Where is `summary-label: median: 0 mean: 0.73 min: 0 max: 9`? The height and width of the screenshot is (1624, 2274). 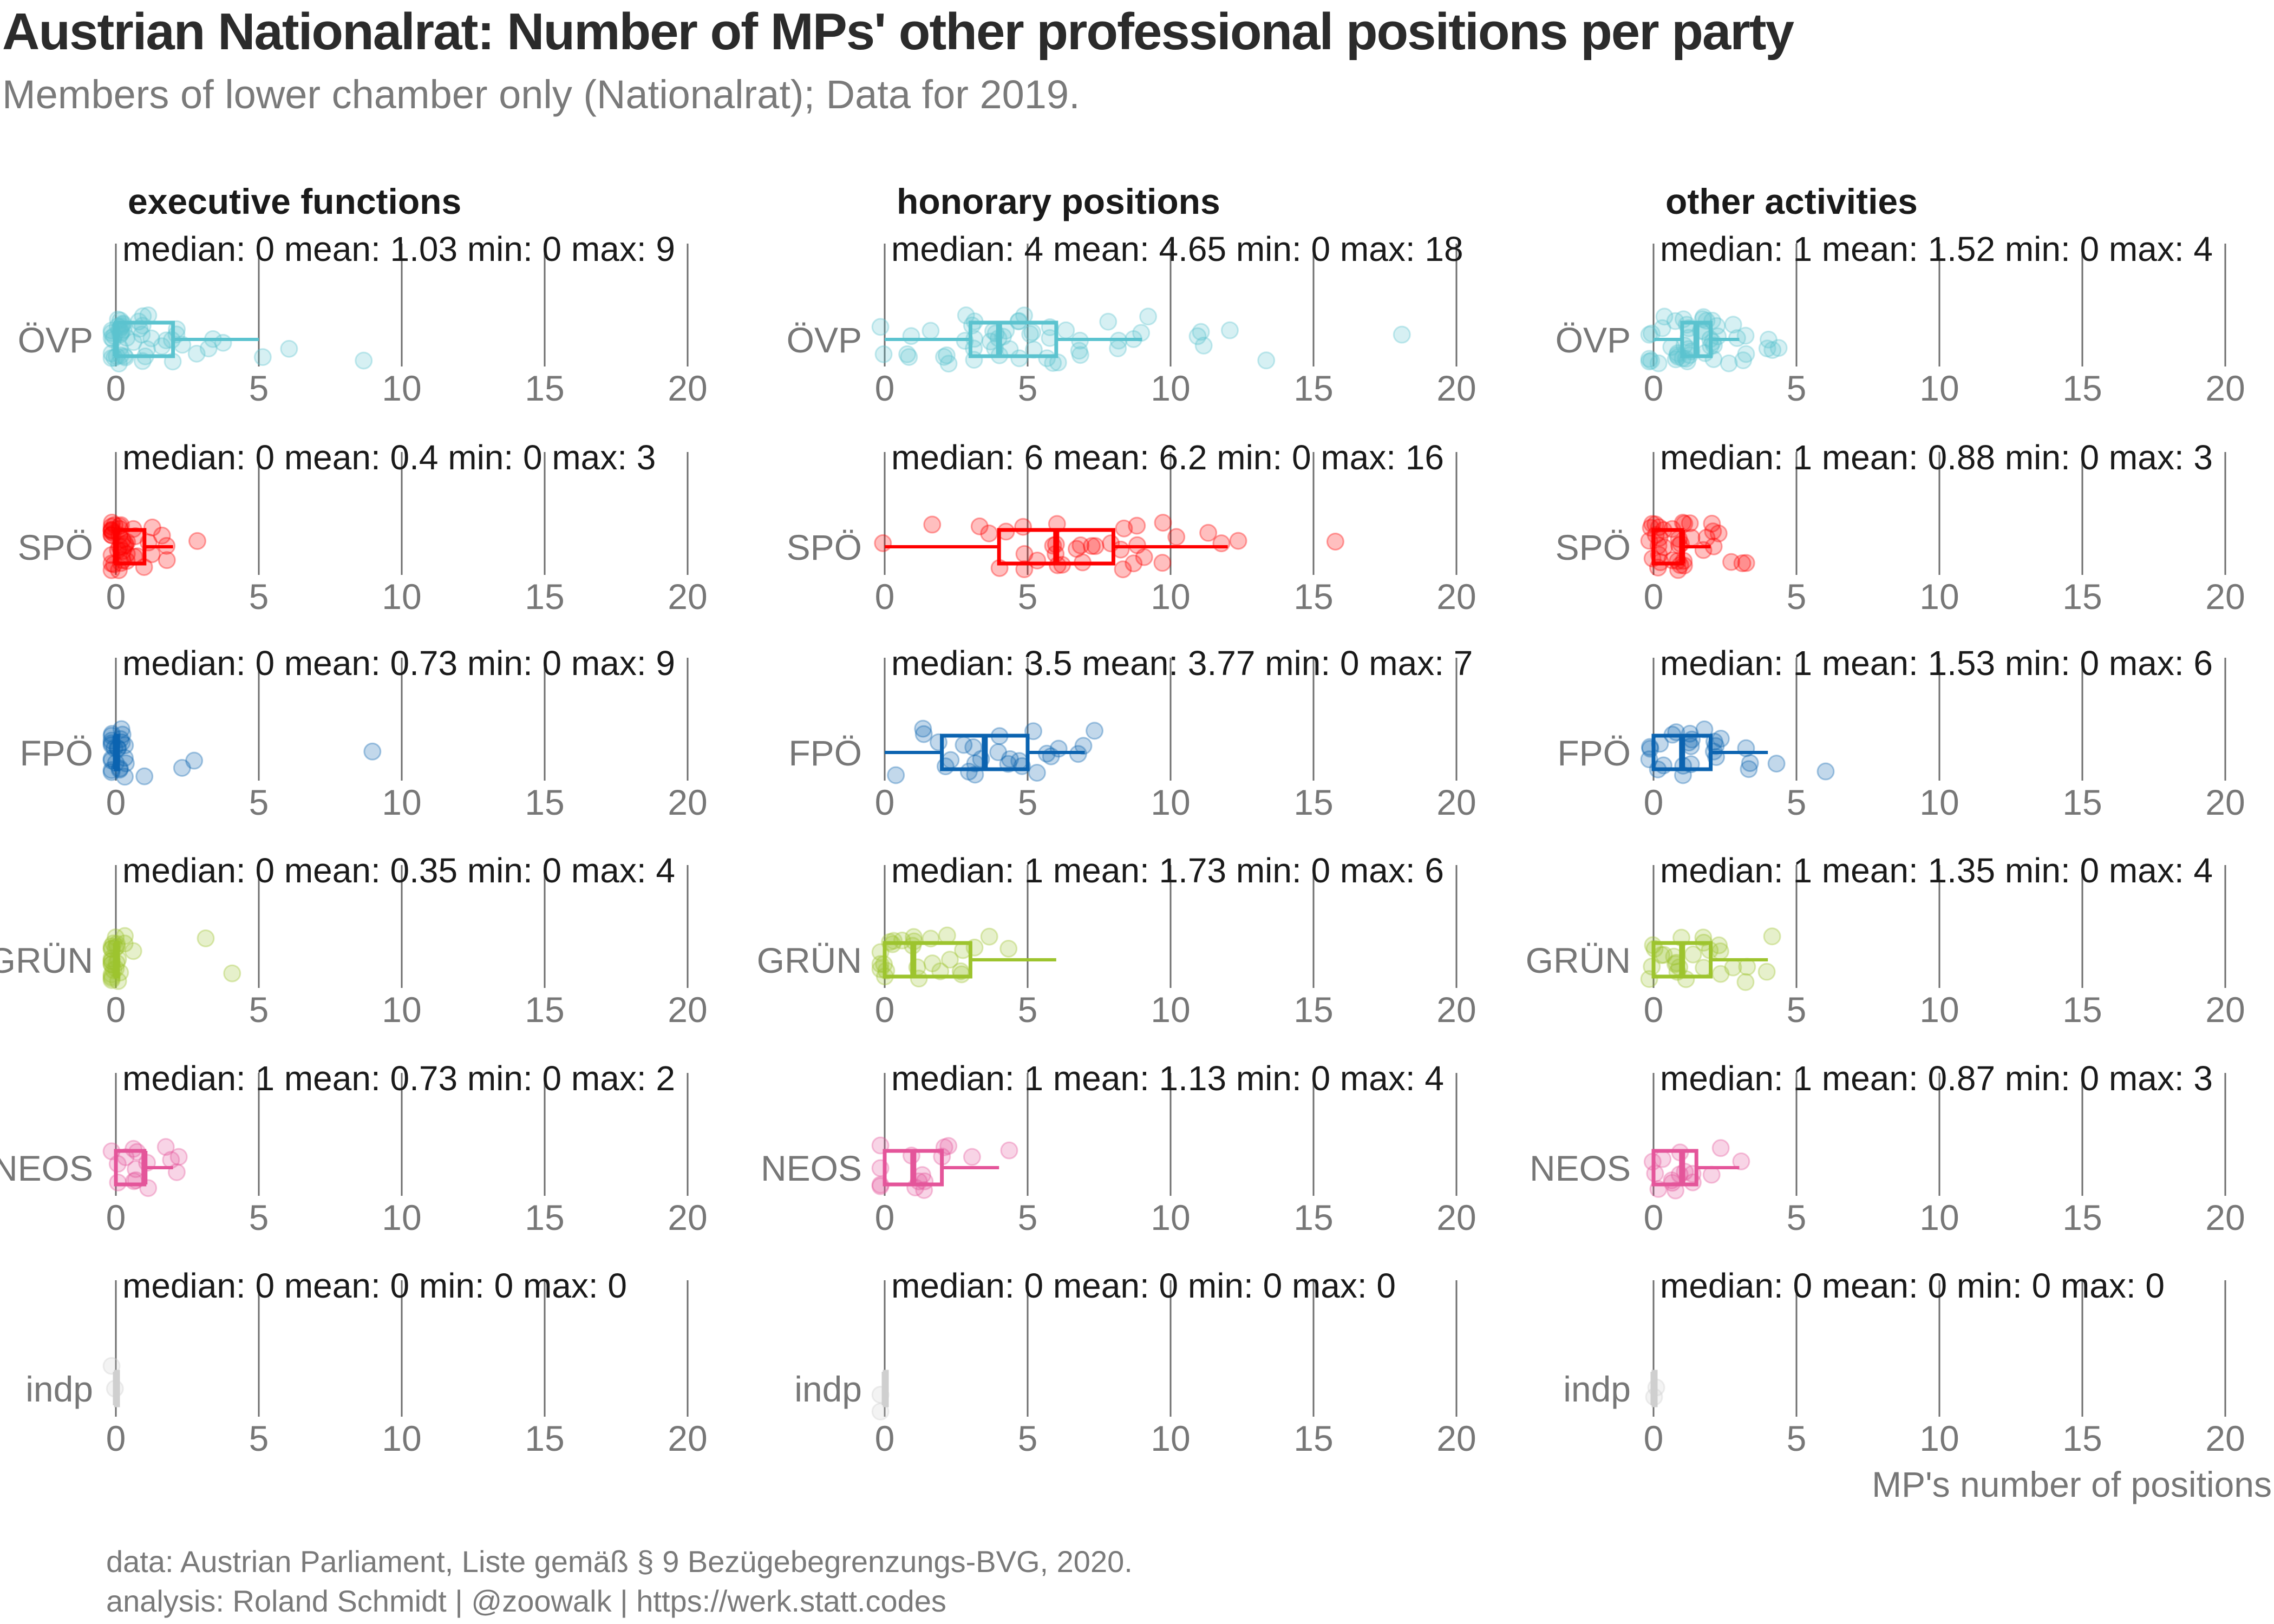 summary-label: median: 0 mean: 0.73 min: 0 max: 9 is located at coordinates (399, 663).